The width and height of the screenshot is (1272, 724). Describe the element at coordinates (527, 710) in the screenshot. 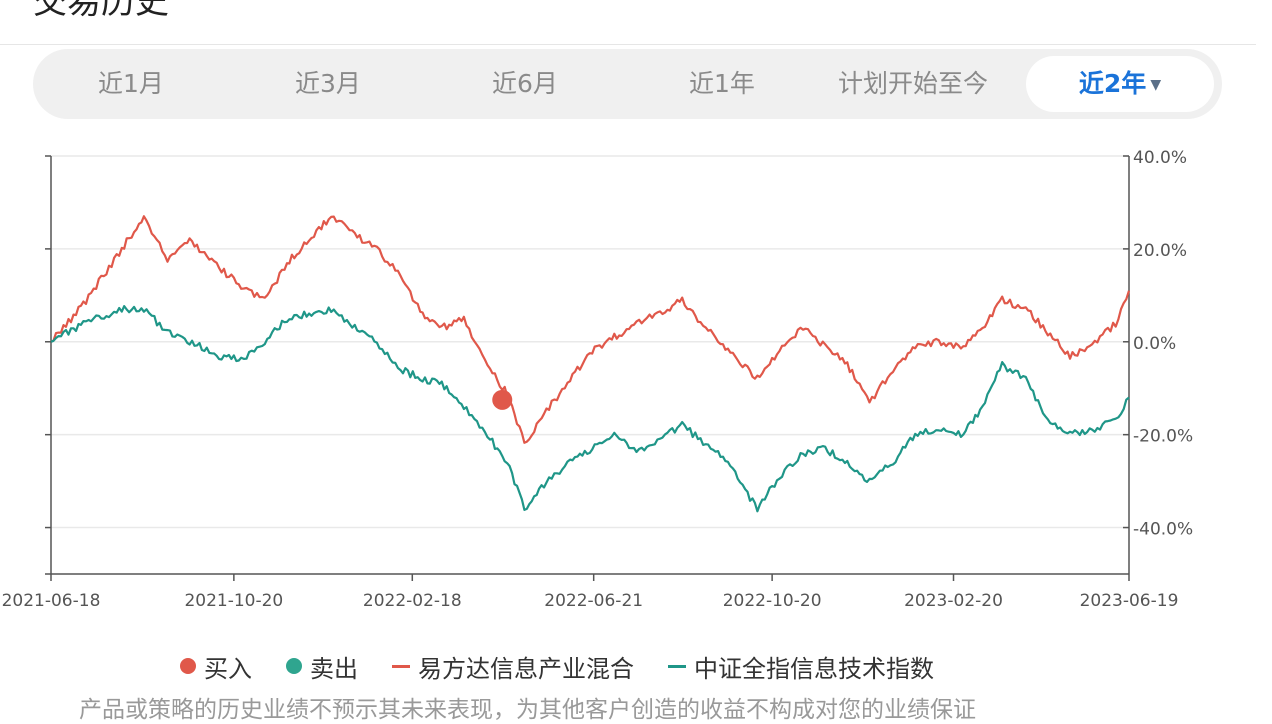

I see `disclaimer-text: 产品或策略的历史业绩不预示其未来表现，为其他客户创造的收益不构成对您的业绩保证` at that location.